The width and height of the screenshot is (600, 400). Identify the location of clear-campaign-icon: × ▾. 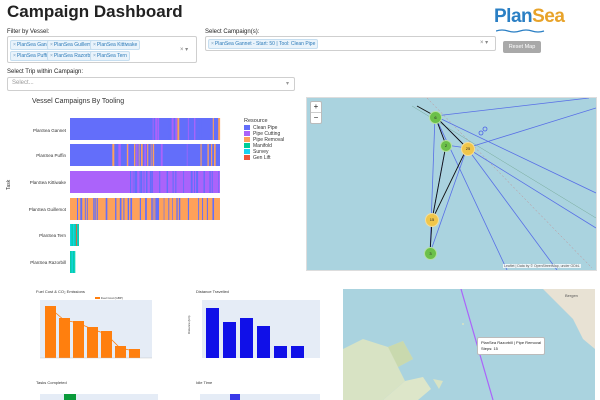
(484, 43).